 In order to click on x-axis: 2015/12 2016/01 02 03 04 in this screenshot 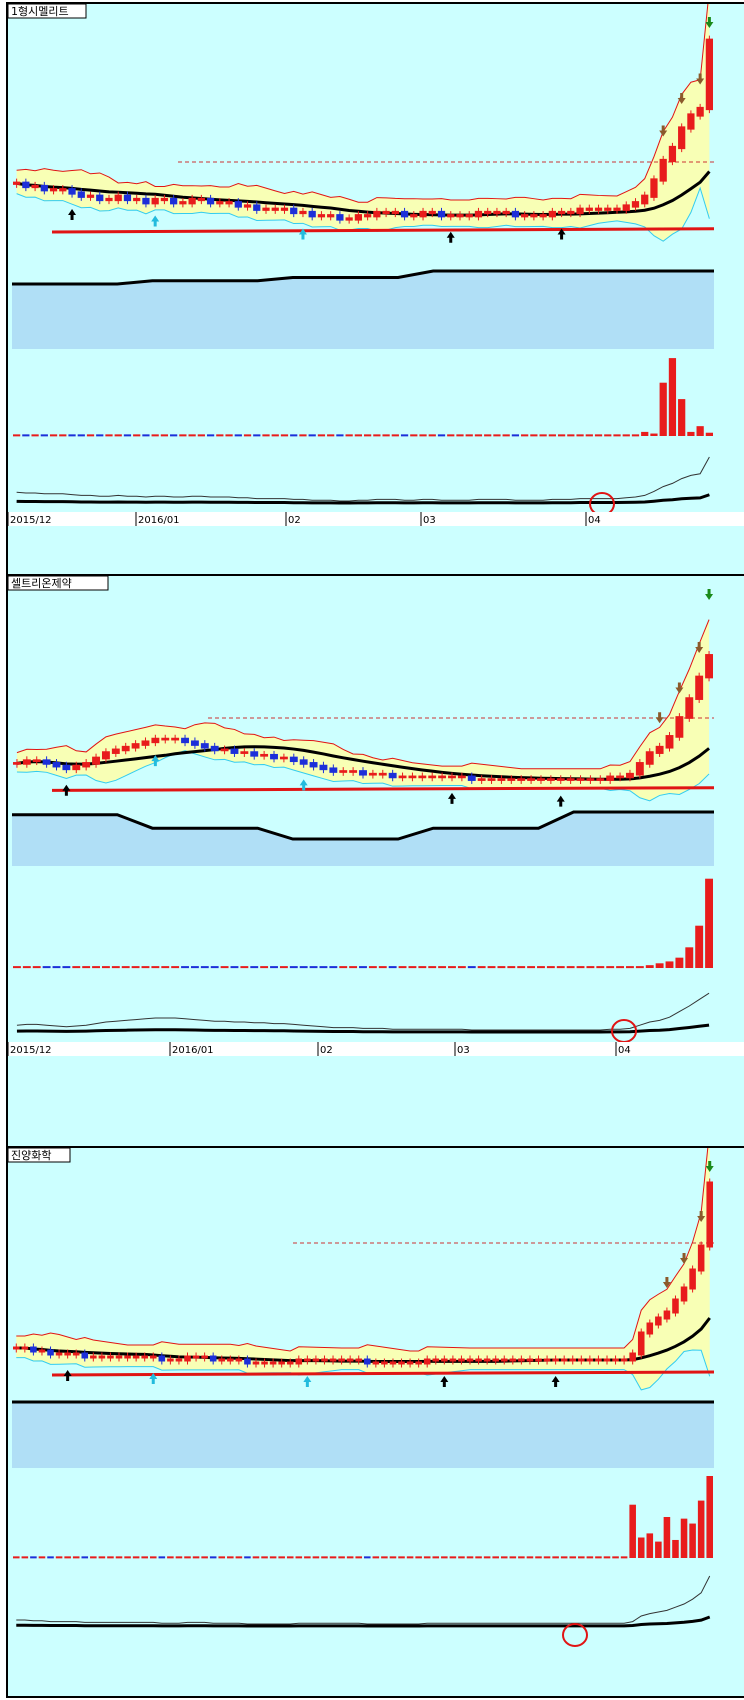, I will do `click(375, 1049)`.